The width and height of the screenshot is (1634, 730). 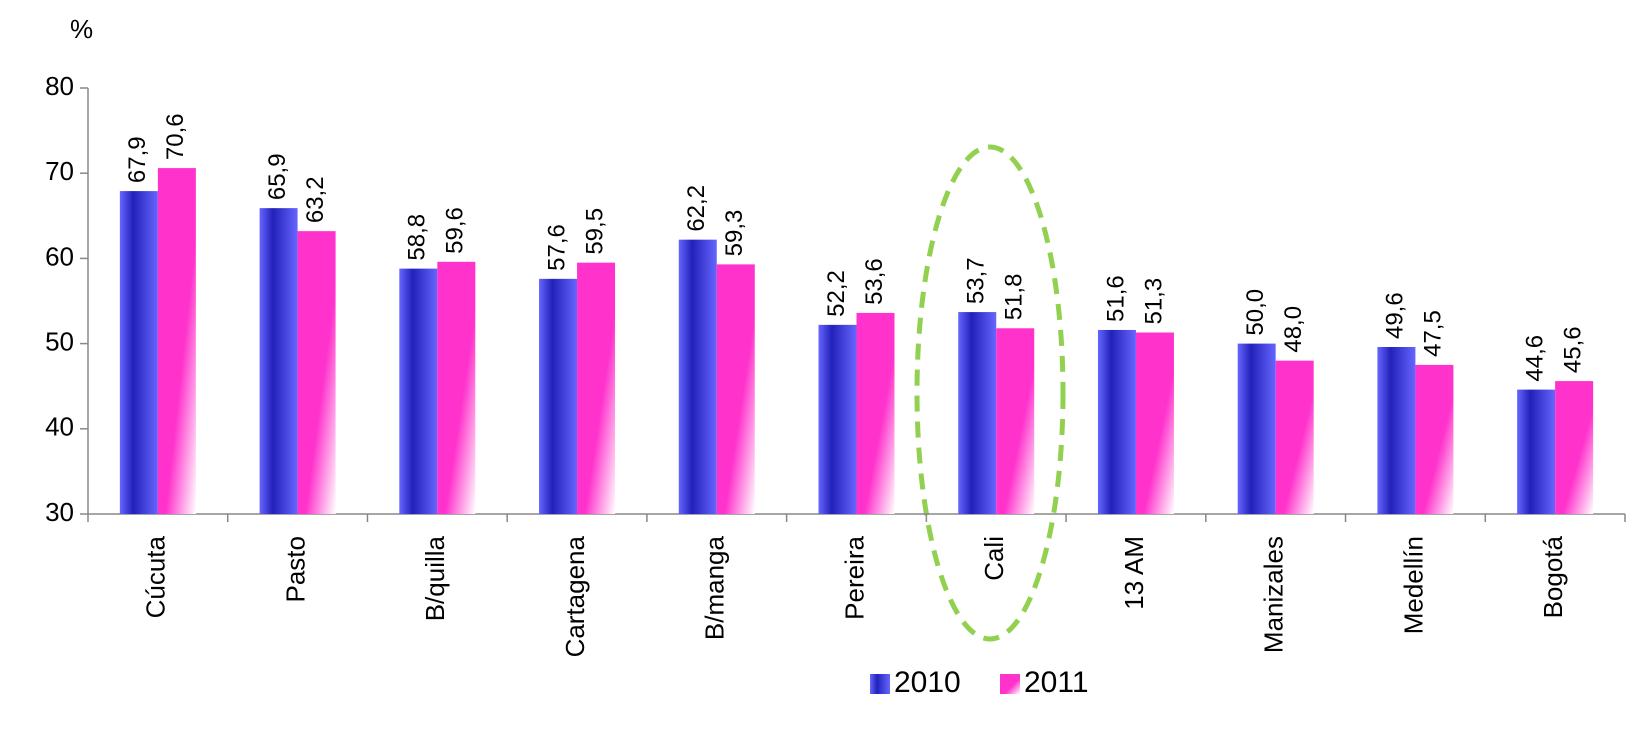 I want to click on value-label: 67,9, so click(x=137, y=159).